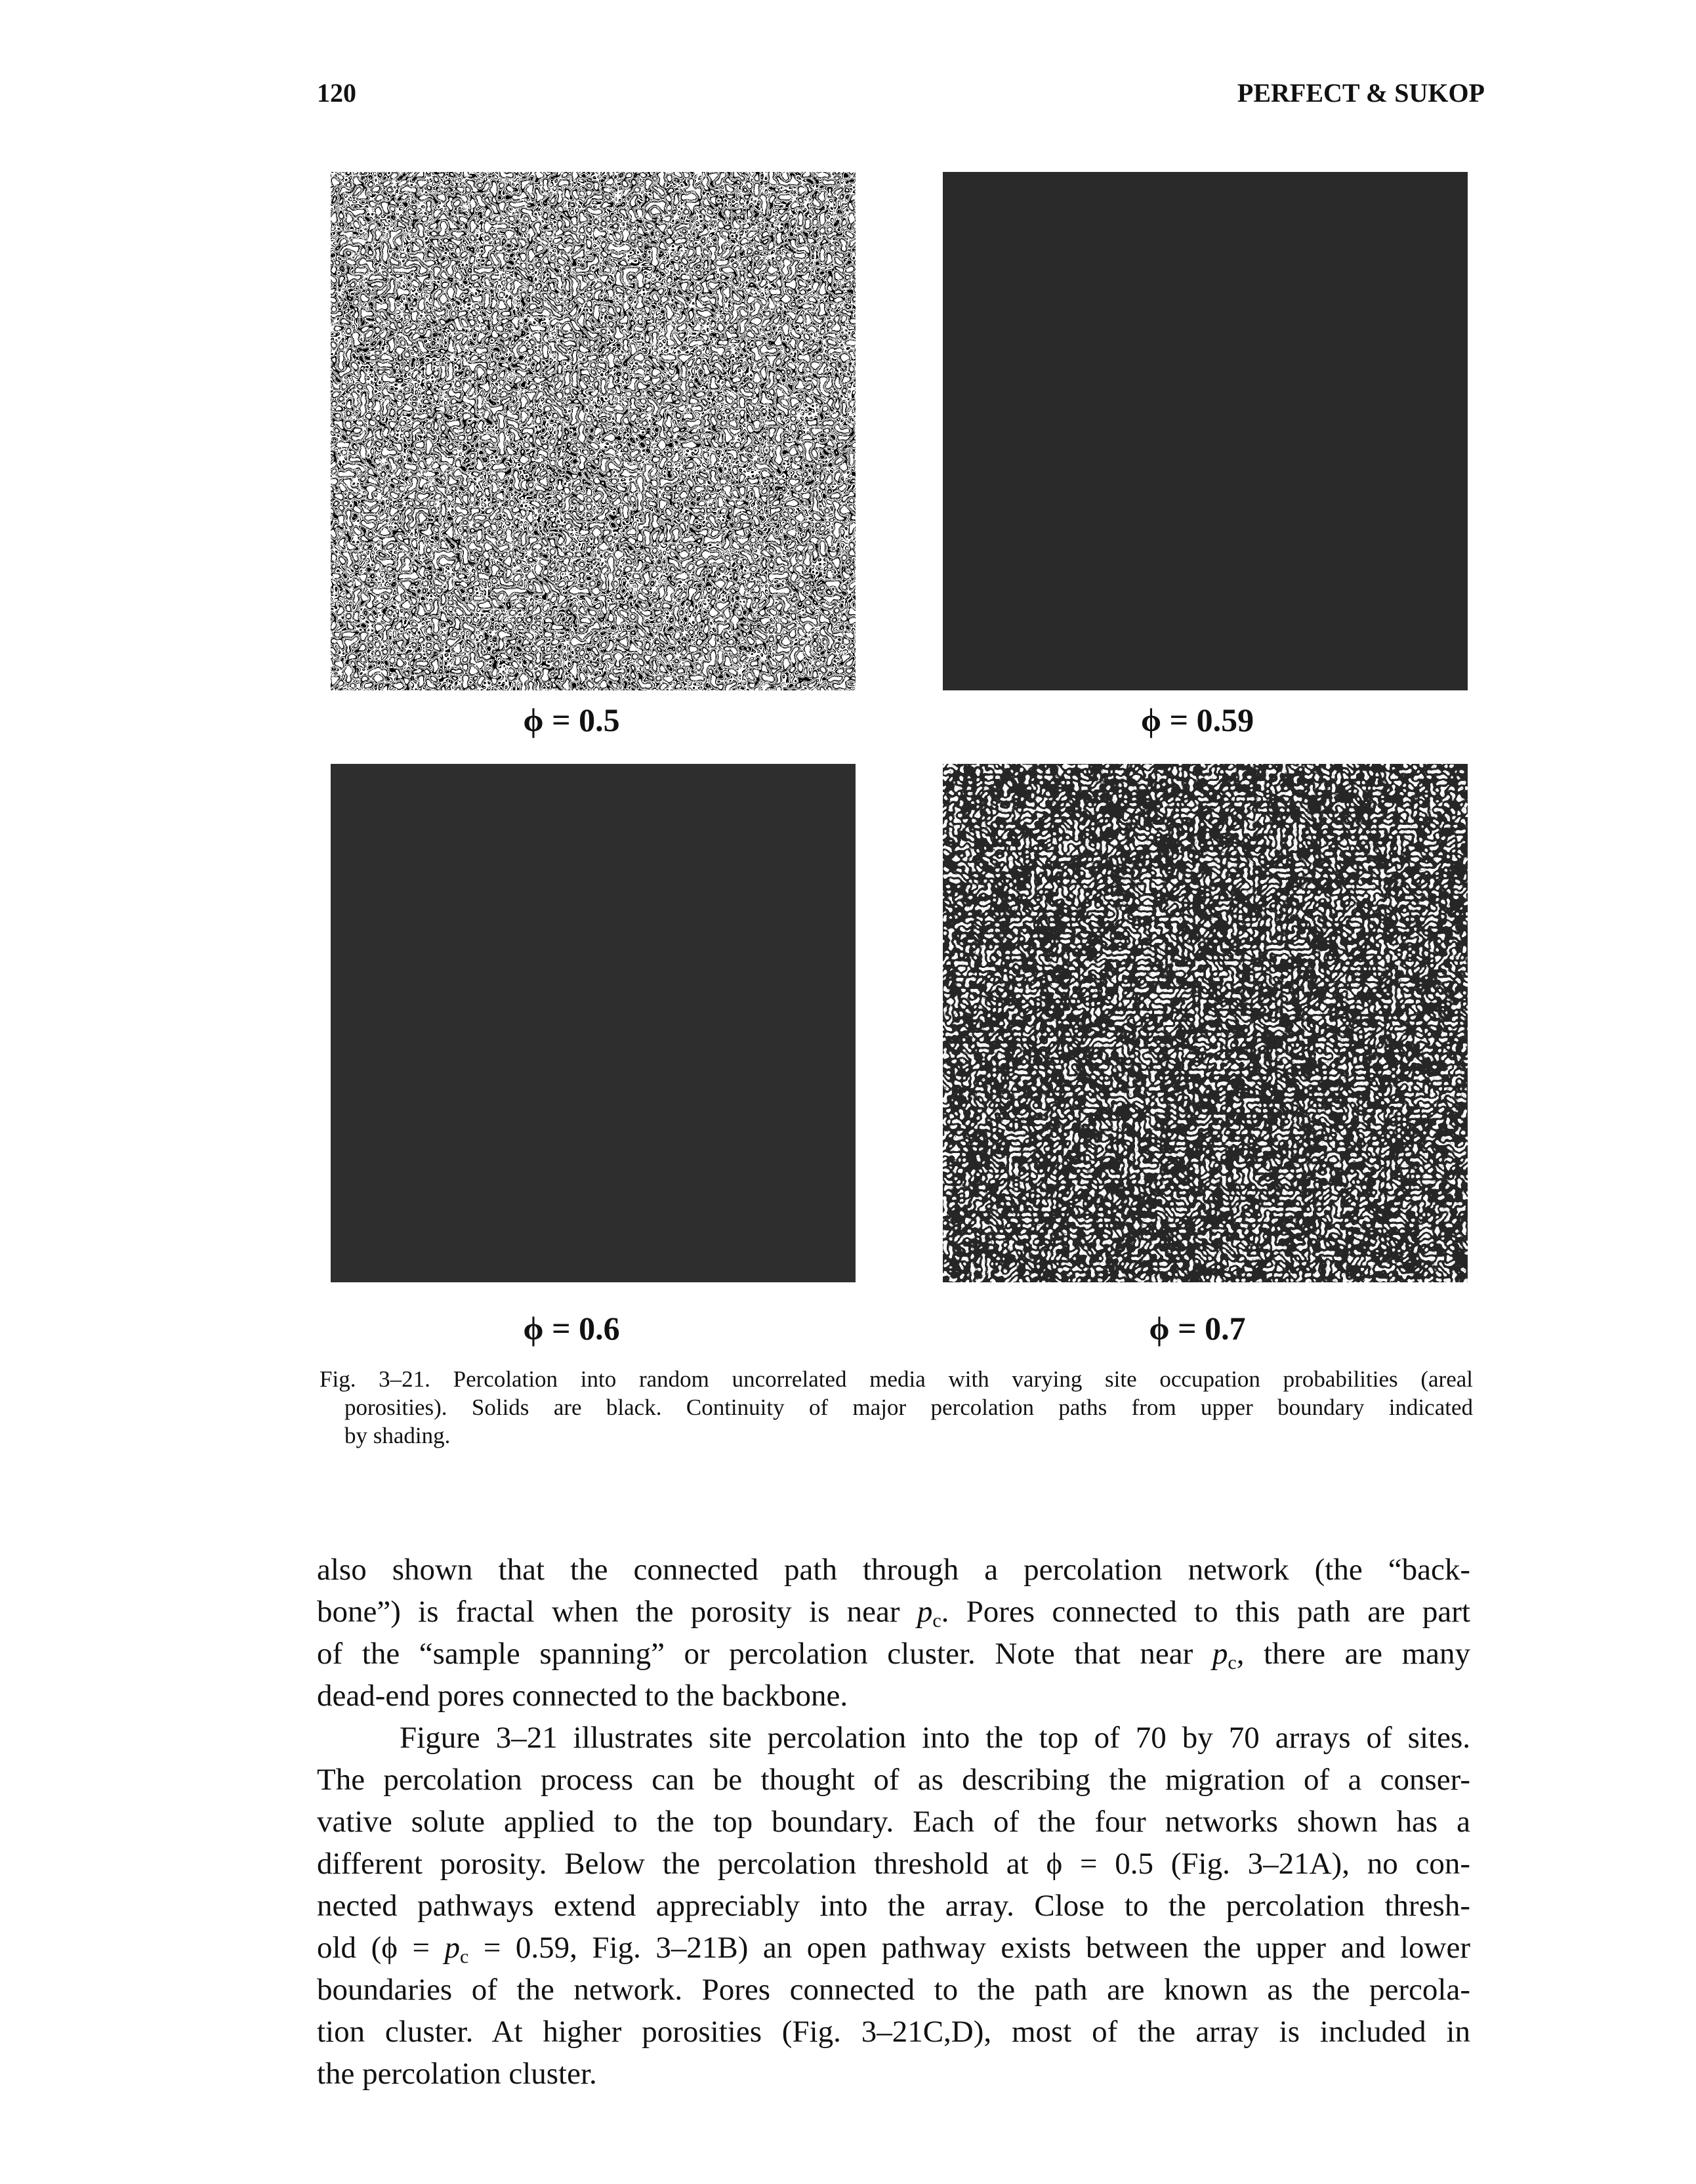 This screenshot has width=1696, height=2184. Describe the element at coordinates (381, 1948) in the screenshot. I see `text-run: old (ϕ =` at that location.